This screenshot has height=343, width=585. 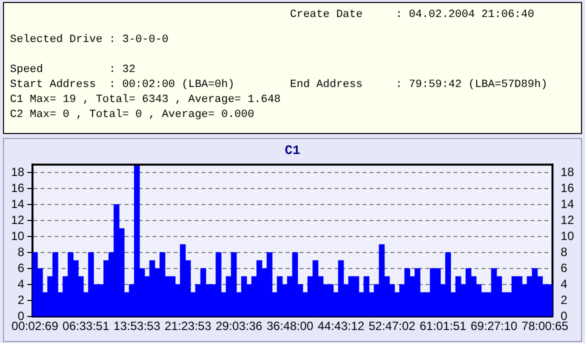 What do you see at coordinates (122, 85) in the screenshot?
I see `text: Start Address : 00:02:00 (LBA=0h)` at bounding box center [122, 85].